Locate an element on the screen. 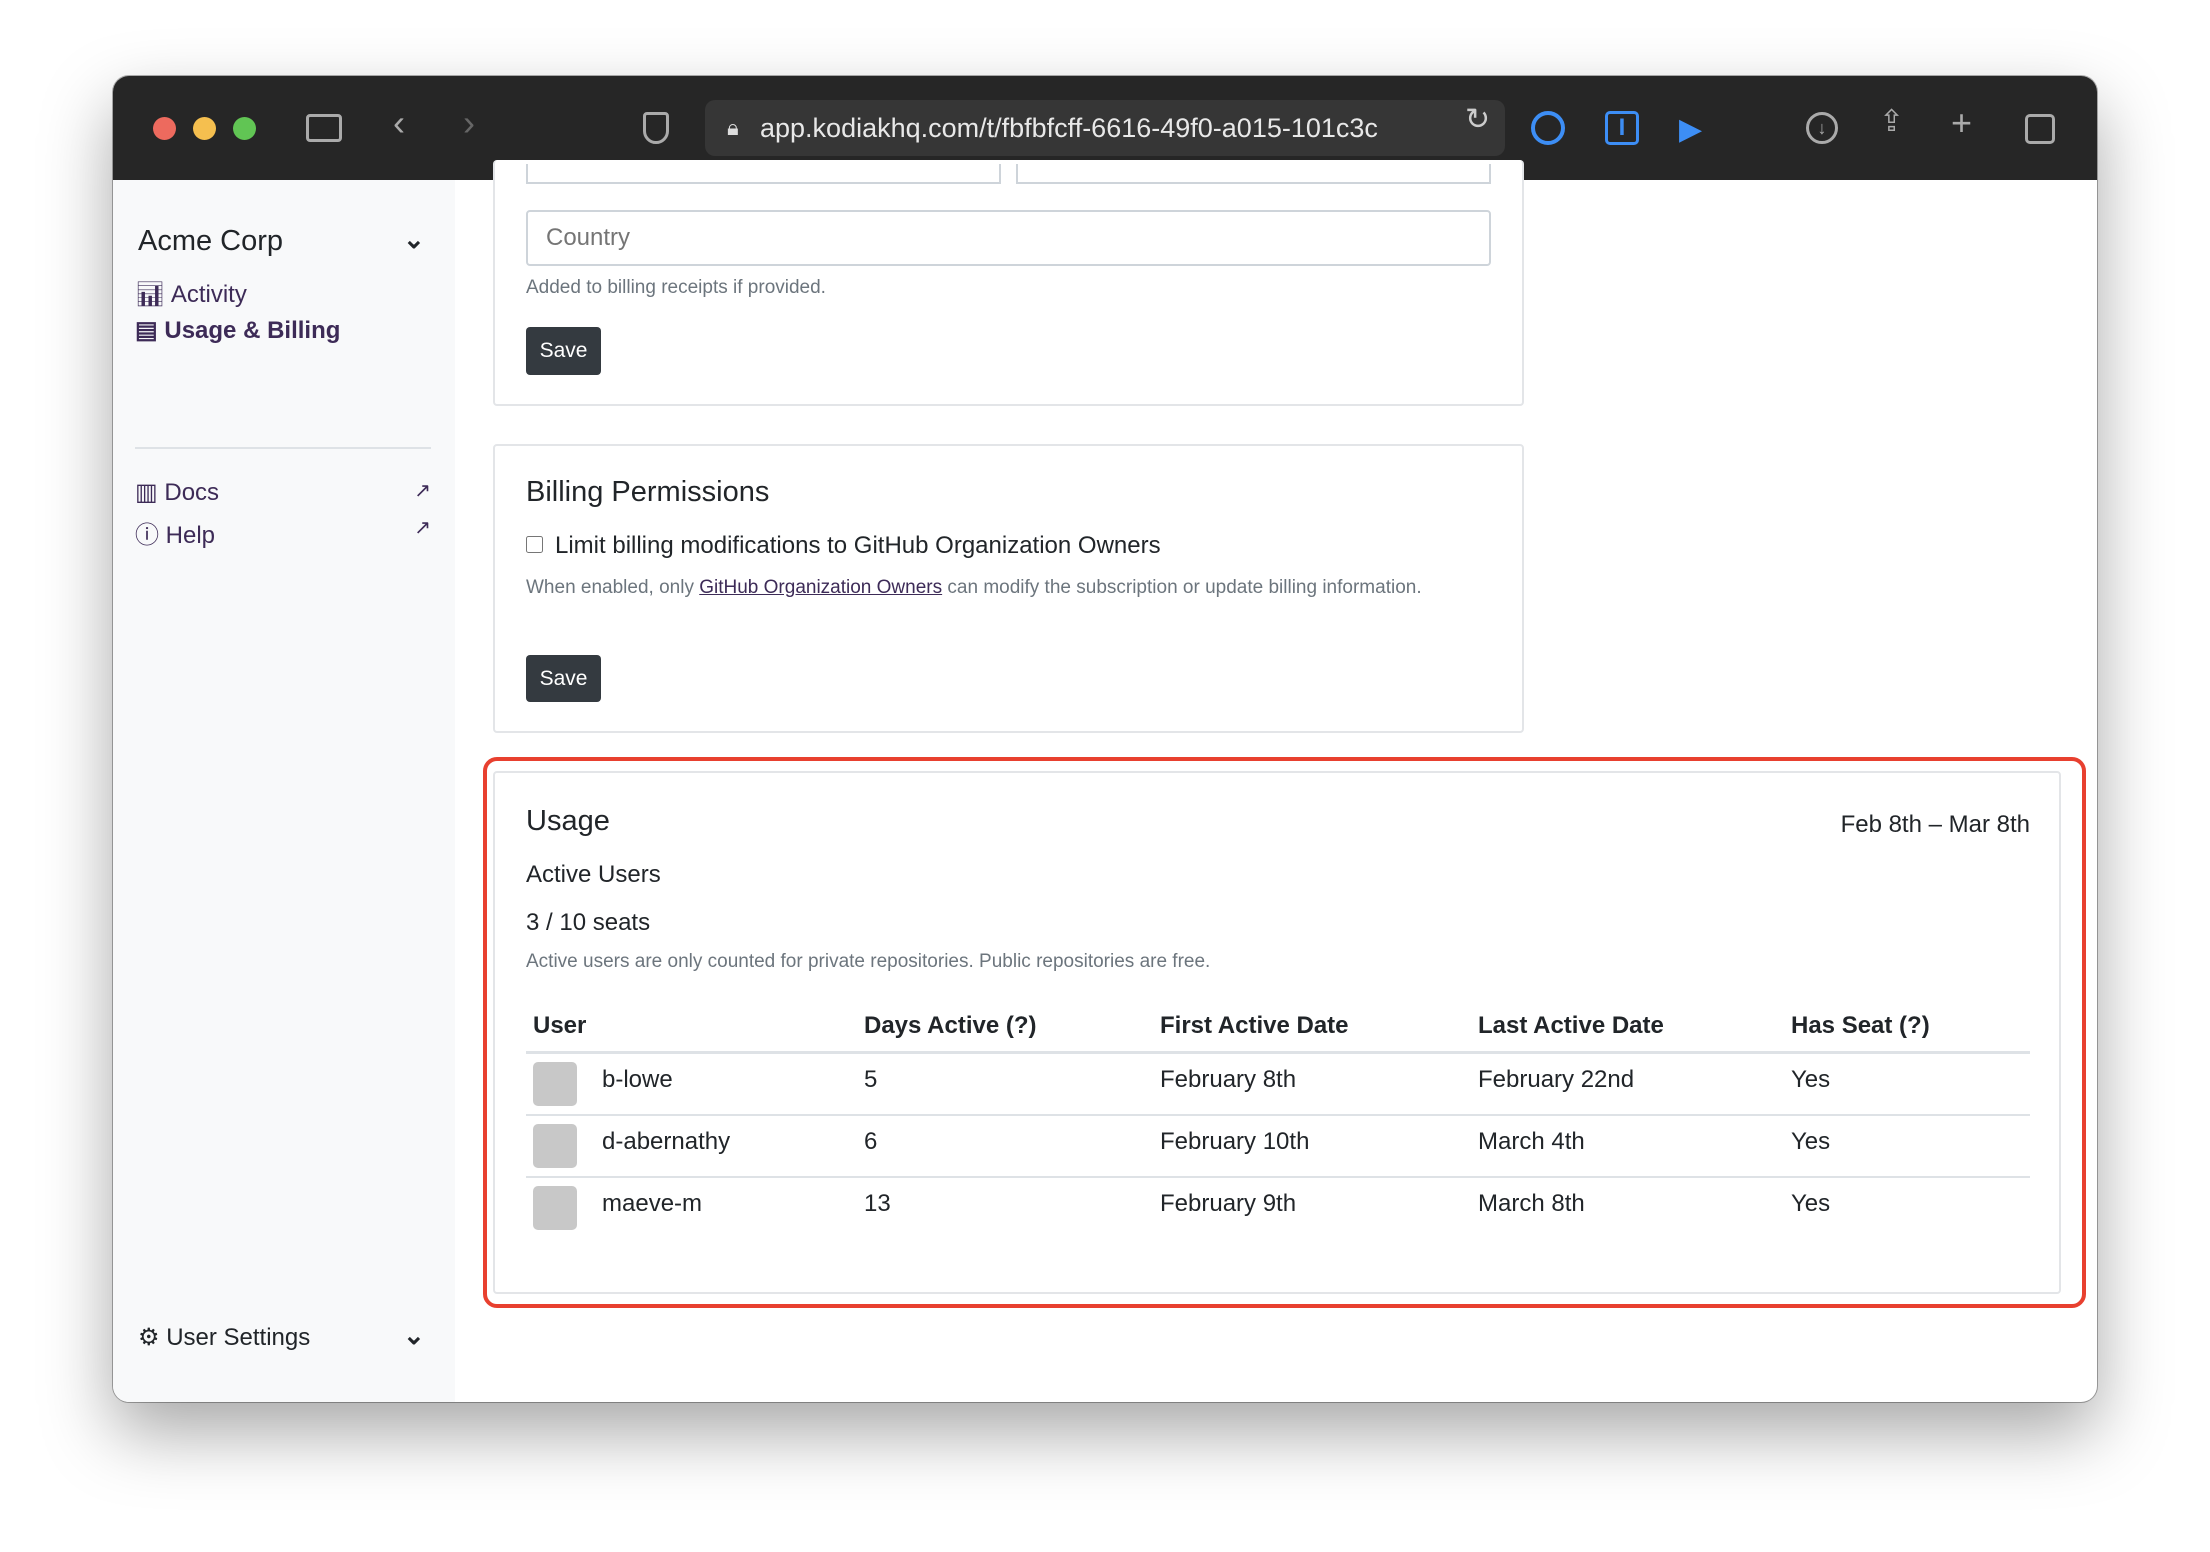  play-extension-icon: ▶ is located at coordinates (1691, 129).